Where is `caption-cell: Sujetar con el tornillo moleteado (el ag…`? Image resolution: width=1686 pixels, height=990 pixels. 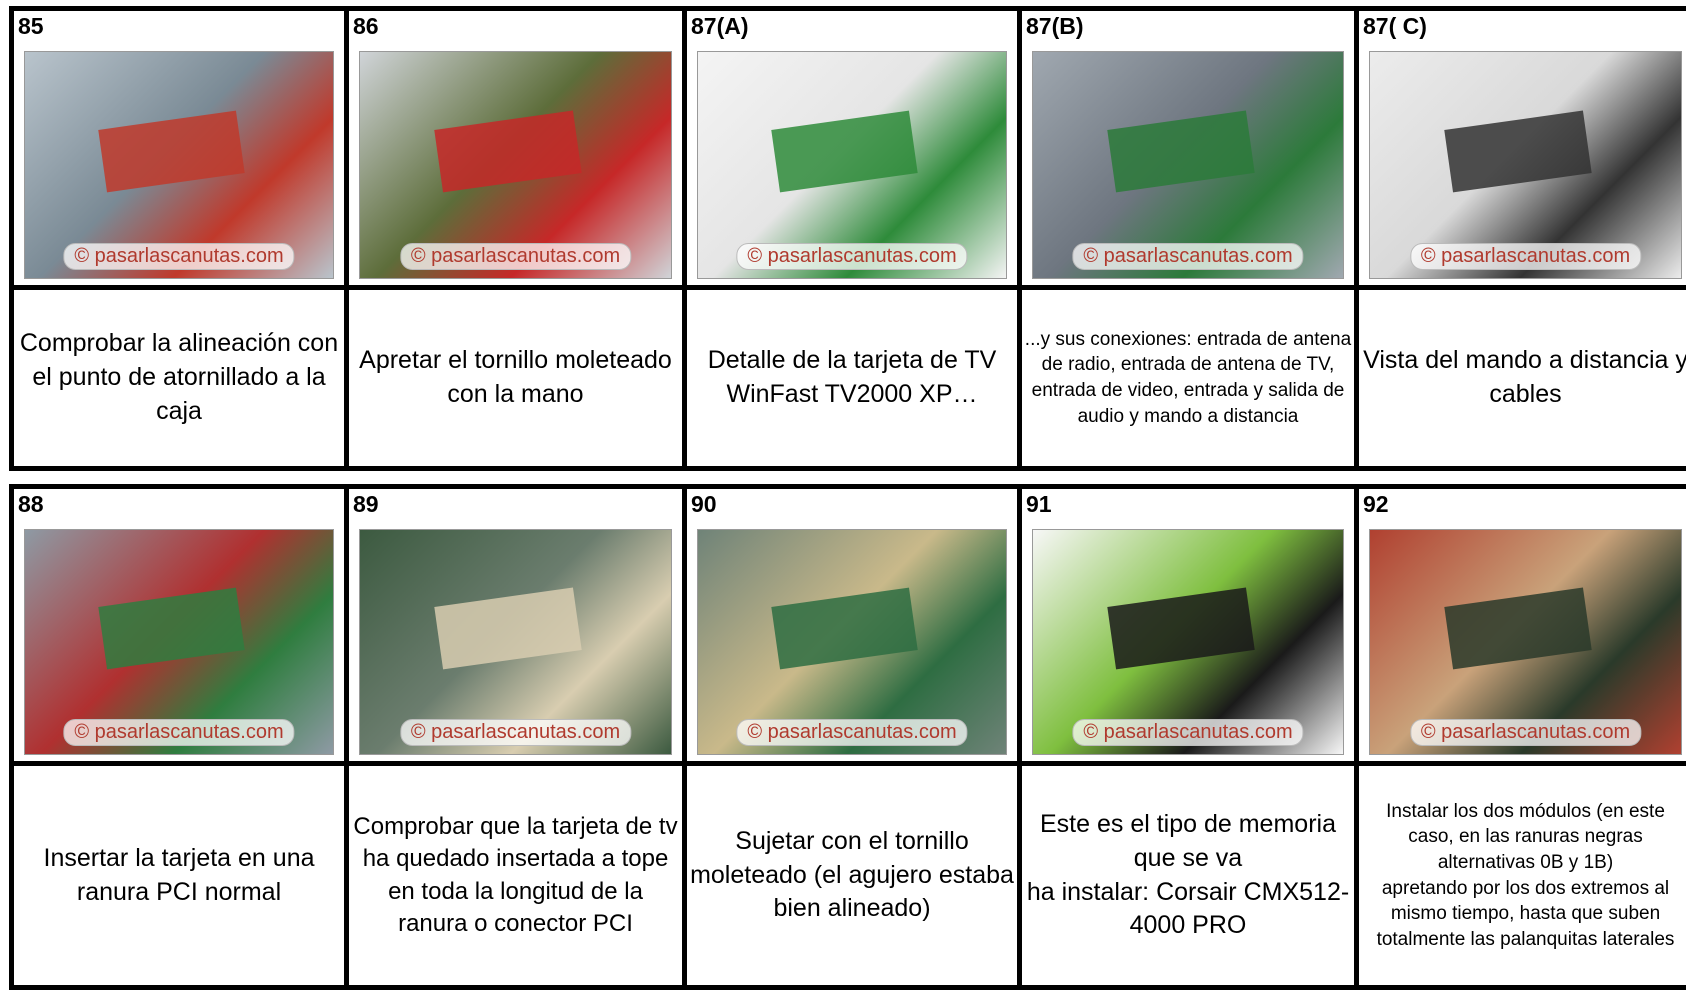 caption-cell: Sujetar con el tornillo moleteado (el ag… is located at coordinates (852, 875).